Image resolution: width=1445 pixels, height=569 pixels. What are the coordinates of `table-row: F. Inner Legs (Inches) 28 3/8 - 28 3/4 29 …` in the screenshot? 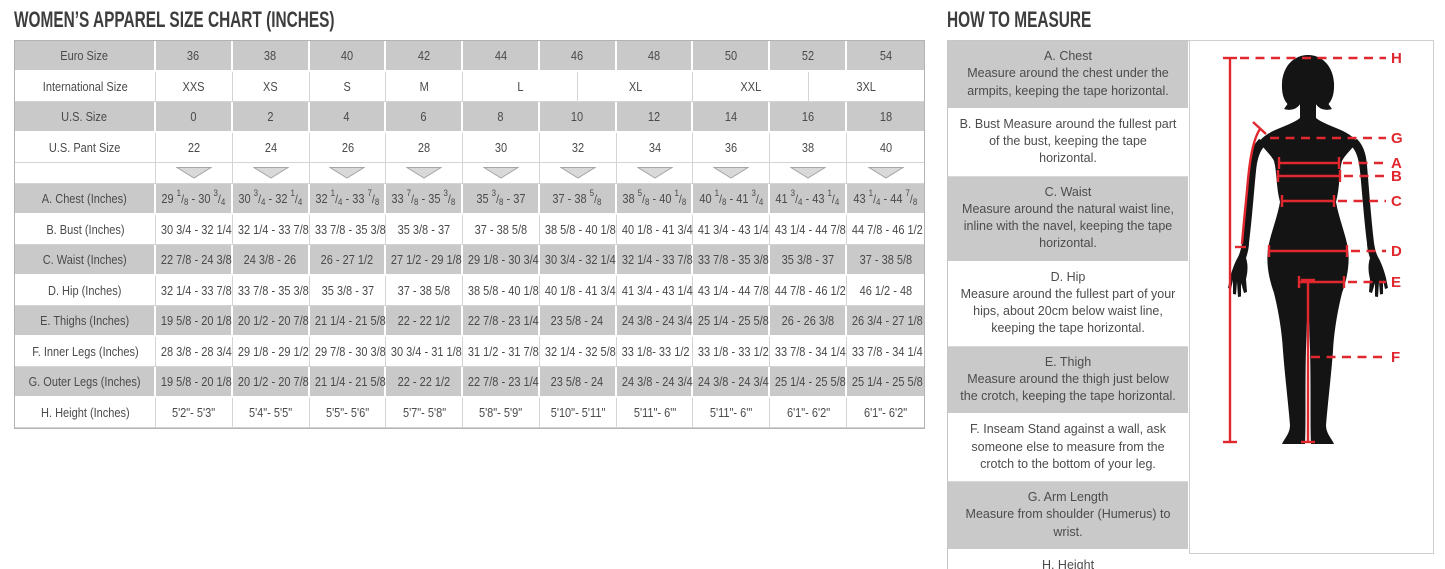 It's located at (469, 352).